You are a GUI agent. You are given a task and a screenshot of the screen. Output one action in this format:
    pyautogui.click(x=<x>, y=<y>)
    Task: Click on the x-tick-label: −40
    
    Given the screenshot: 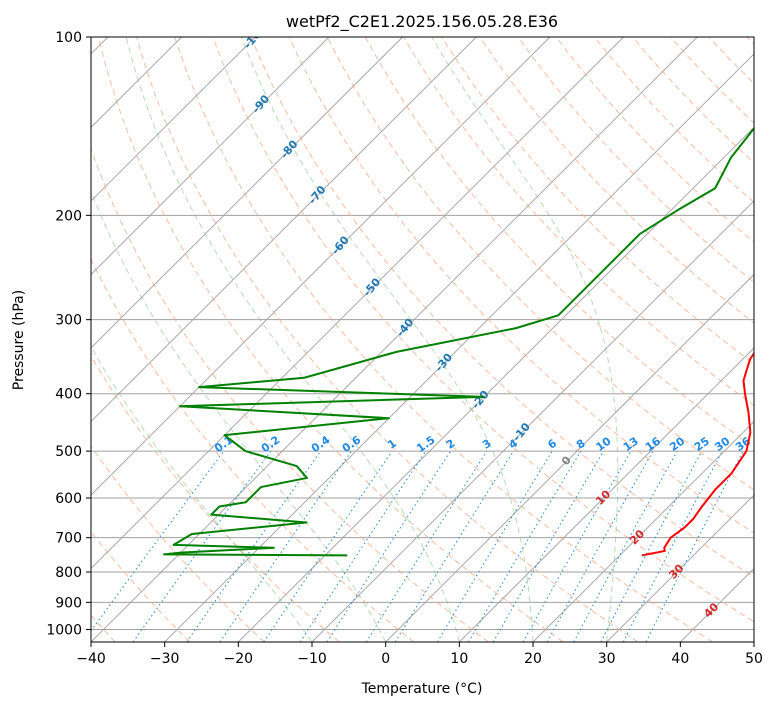 What is the action you would take?
    pyautogui.click(x=91, y=659)
    